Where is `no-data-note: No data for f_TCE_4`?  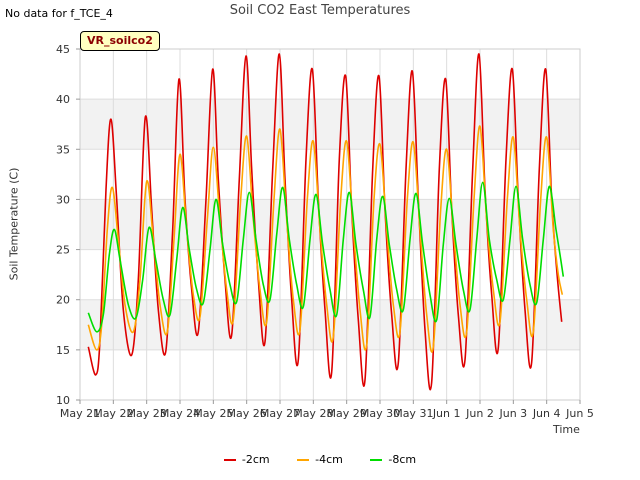
no-data-note: No data for f_TCE_4 is located at coordinates (59, 13).